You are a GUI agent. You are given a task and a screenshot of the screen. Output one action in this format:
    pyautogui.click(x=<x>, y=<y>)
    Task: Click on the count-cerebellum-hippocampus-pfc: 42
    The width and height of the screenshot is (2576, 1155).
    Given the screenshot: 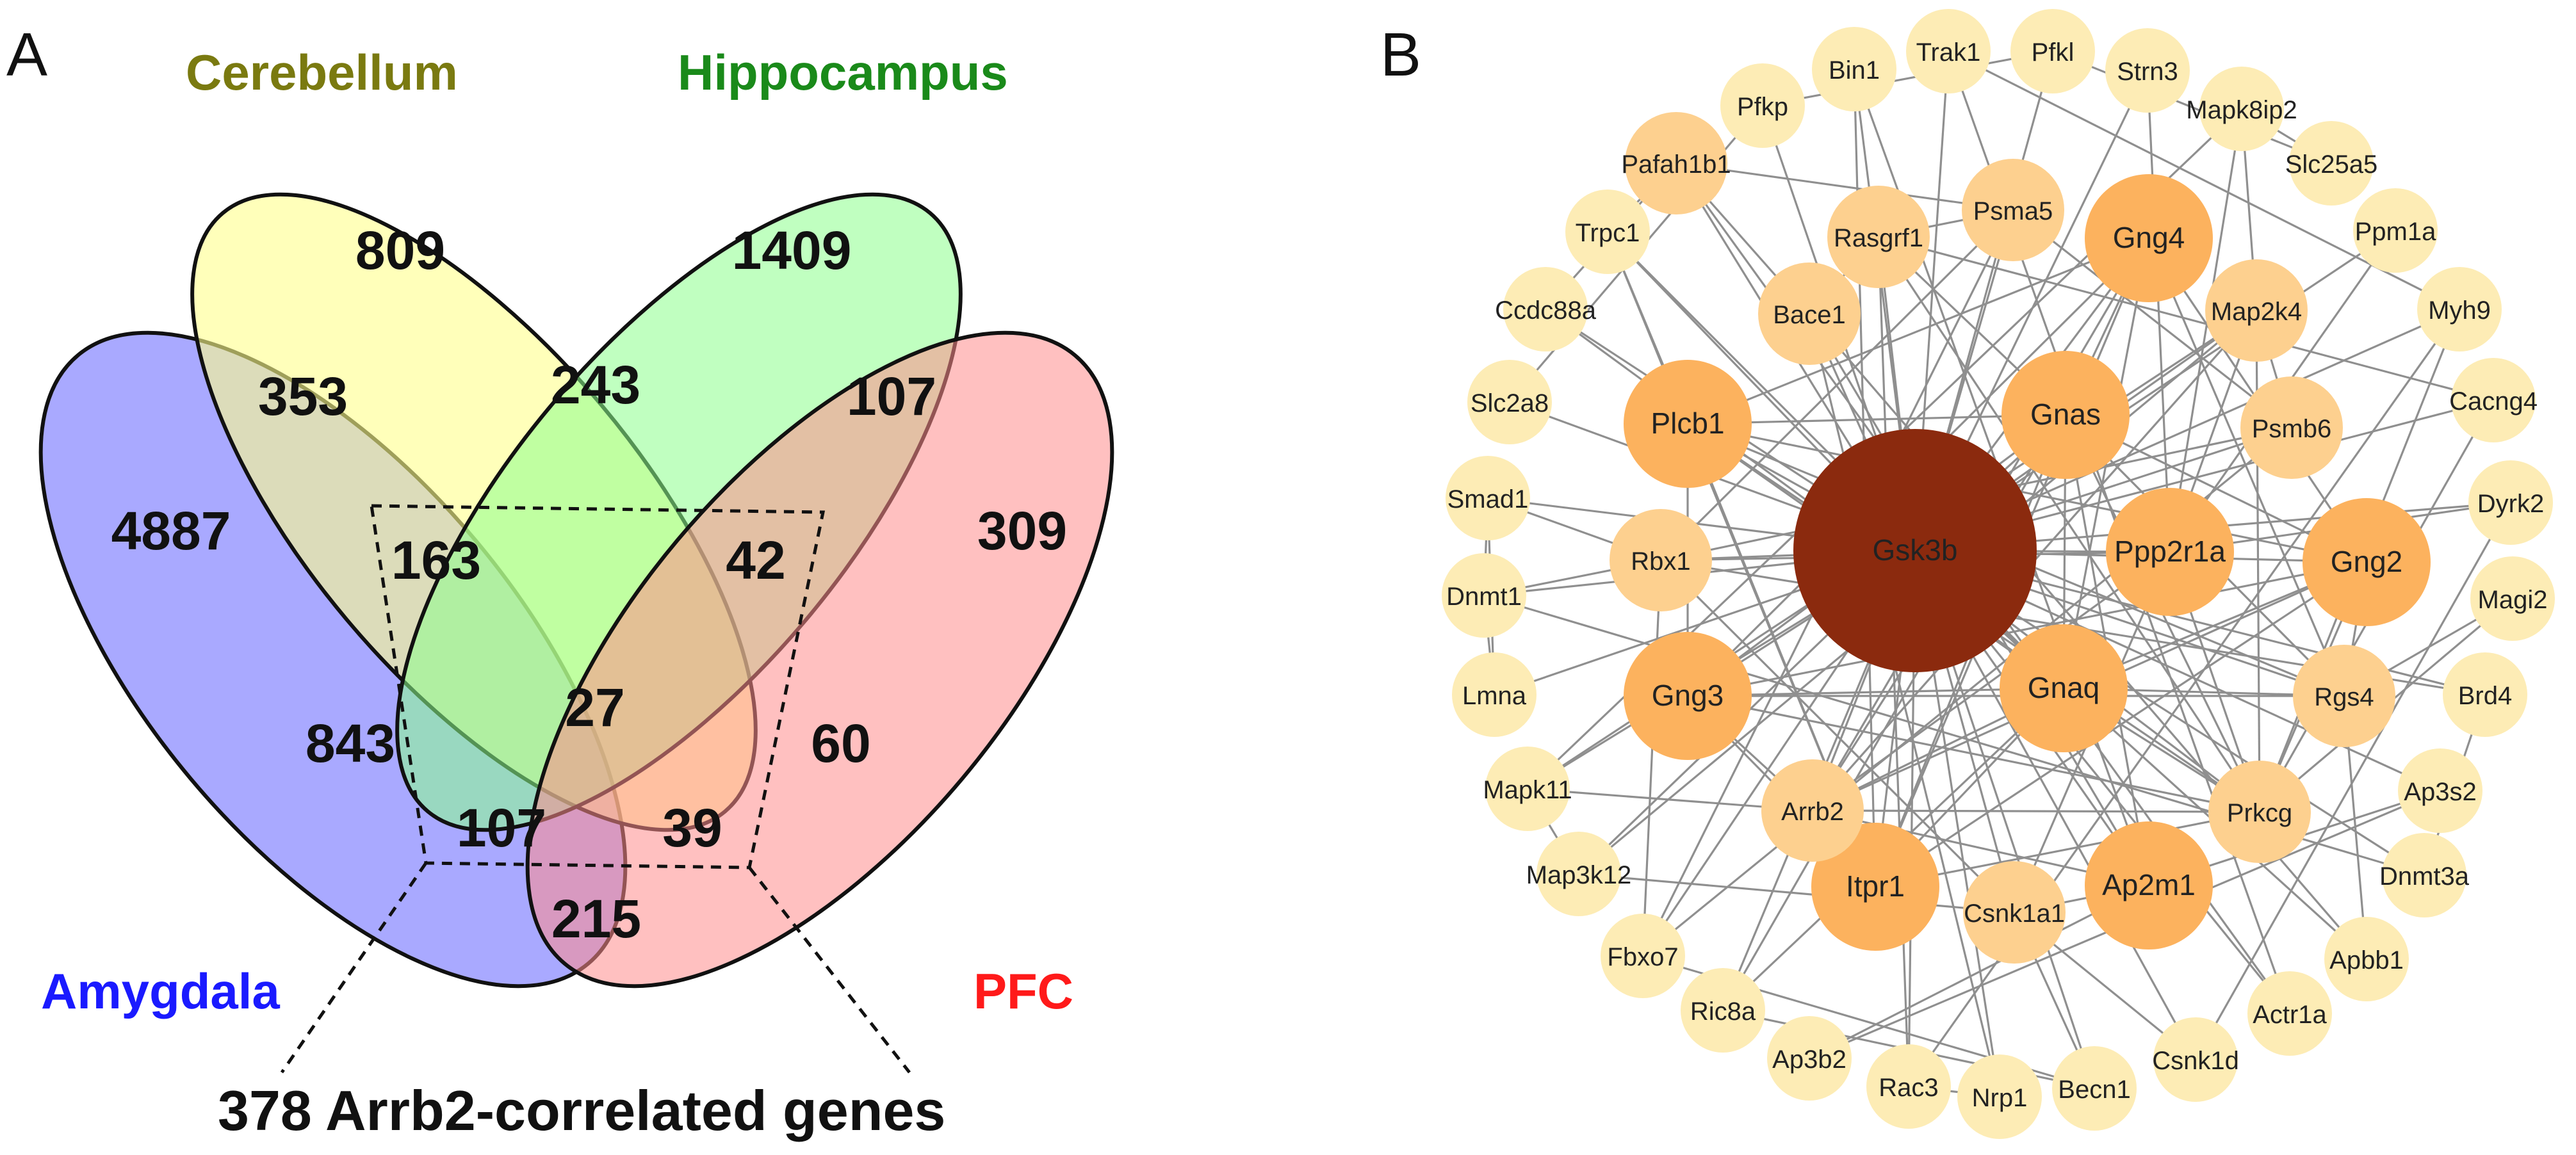 What is the action you would take?
    pyautogui.click(x=755, y=560)
    